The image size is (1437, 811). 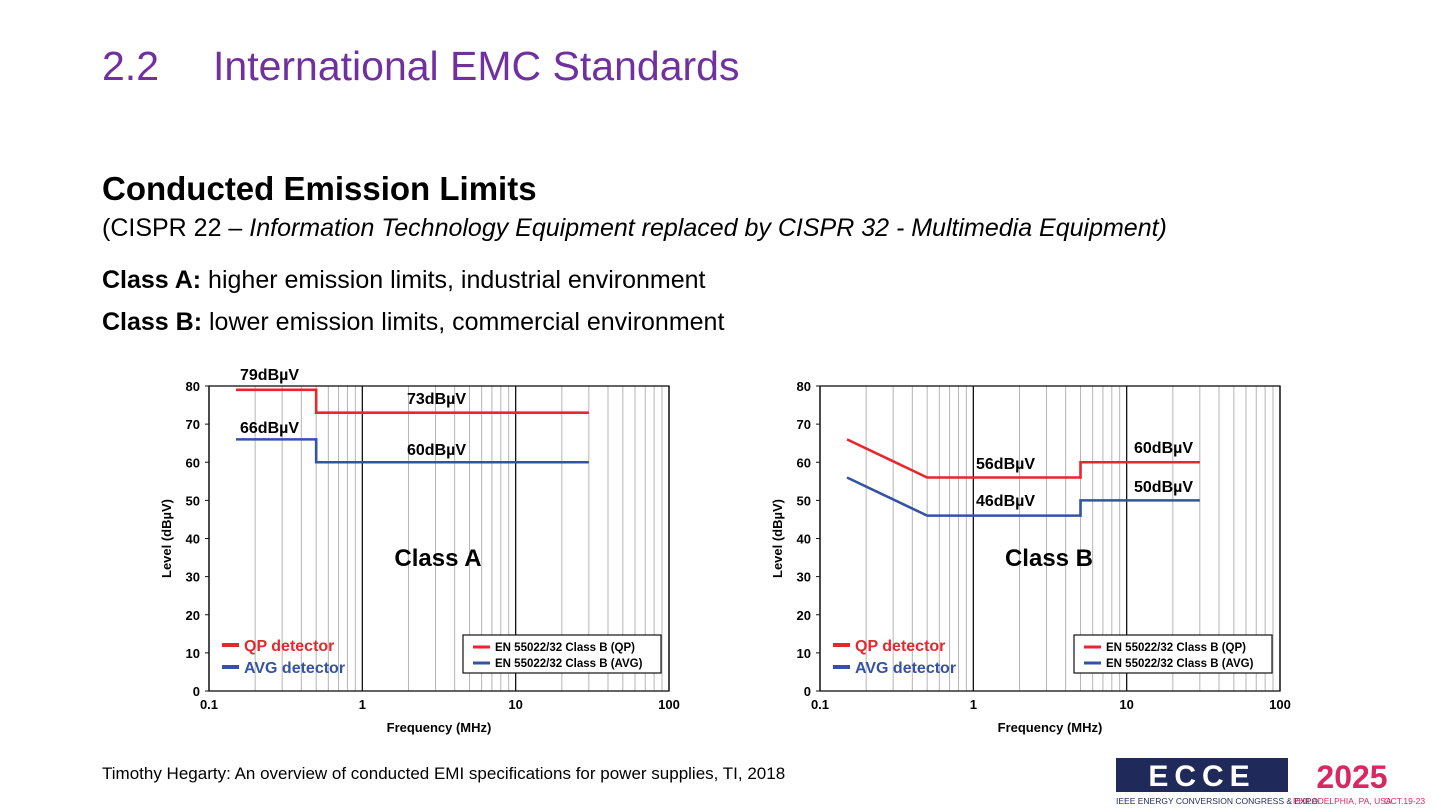 I want to click on annotation: 73dBµV, so click(x=436, y=399).